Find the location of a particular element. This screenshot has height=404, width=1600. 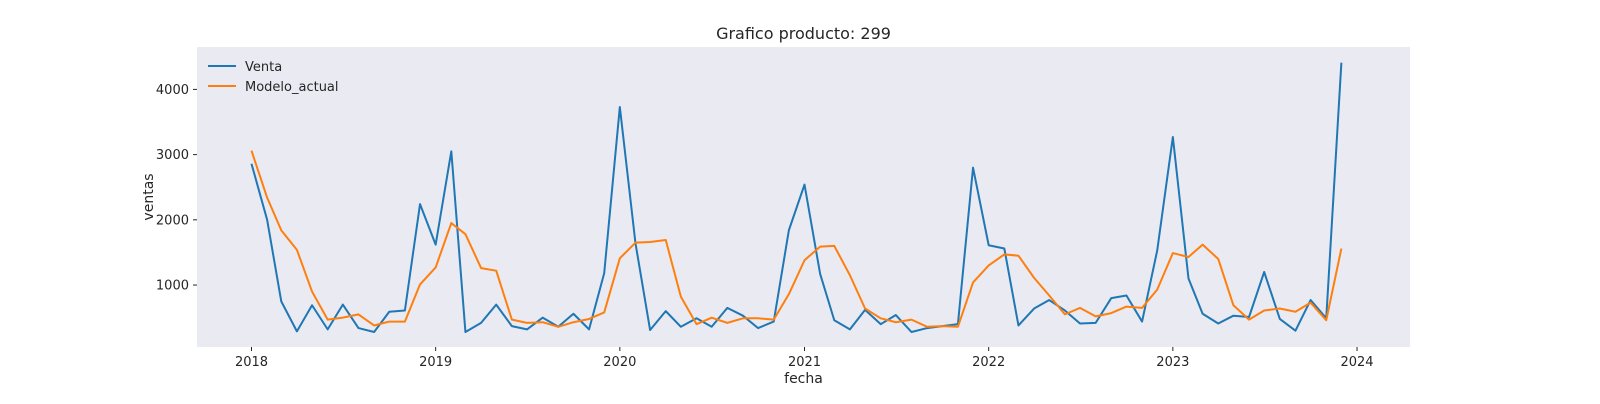

y-tick-label: 4000 is located at coordinates (172, 90).